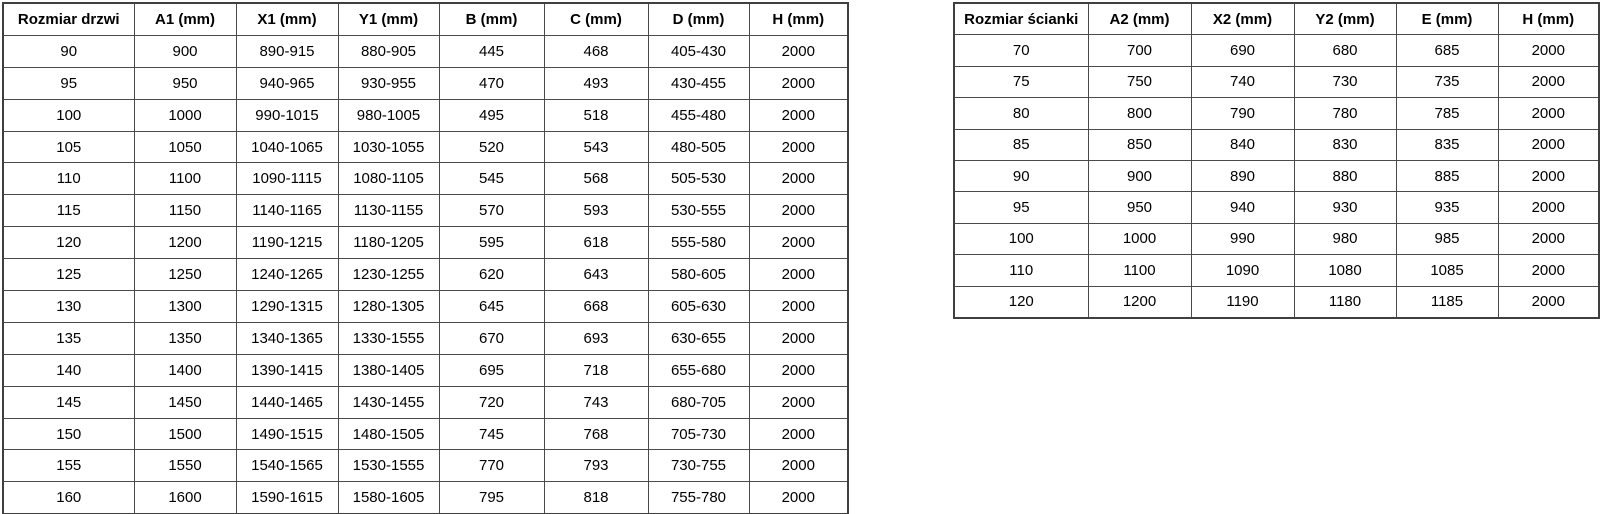  What do you see at coordinates (68, 51) in the screenshot?
I see `table-cell: 90` at bounding box center [68, 51].